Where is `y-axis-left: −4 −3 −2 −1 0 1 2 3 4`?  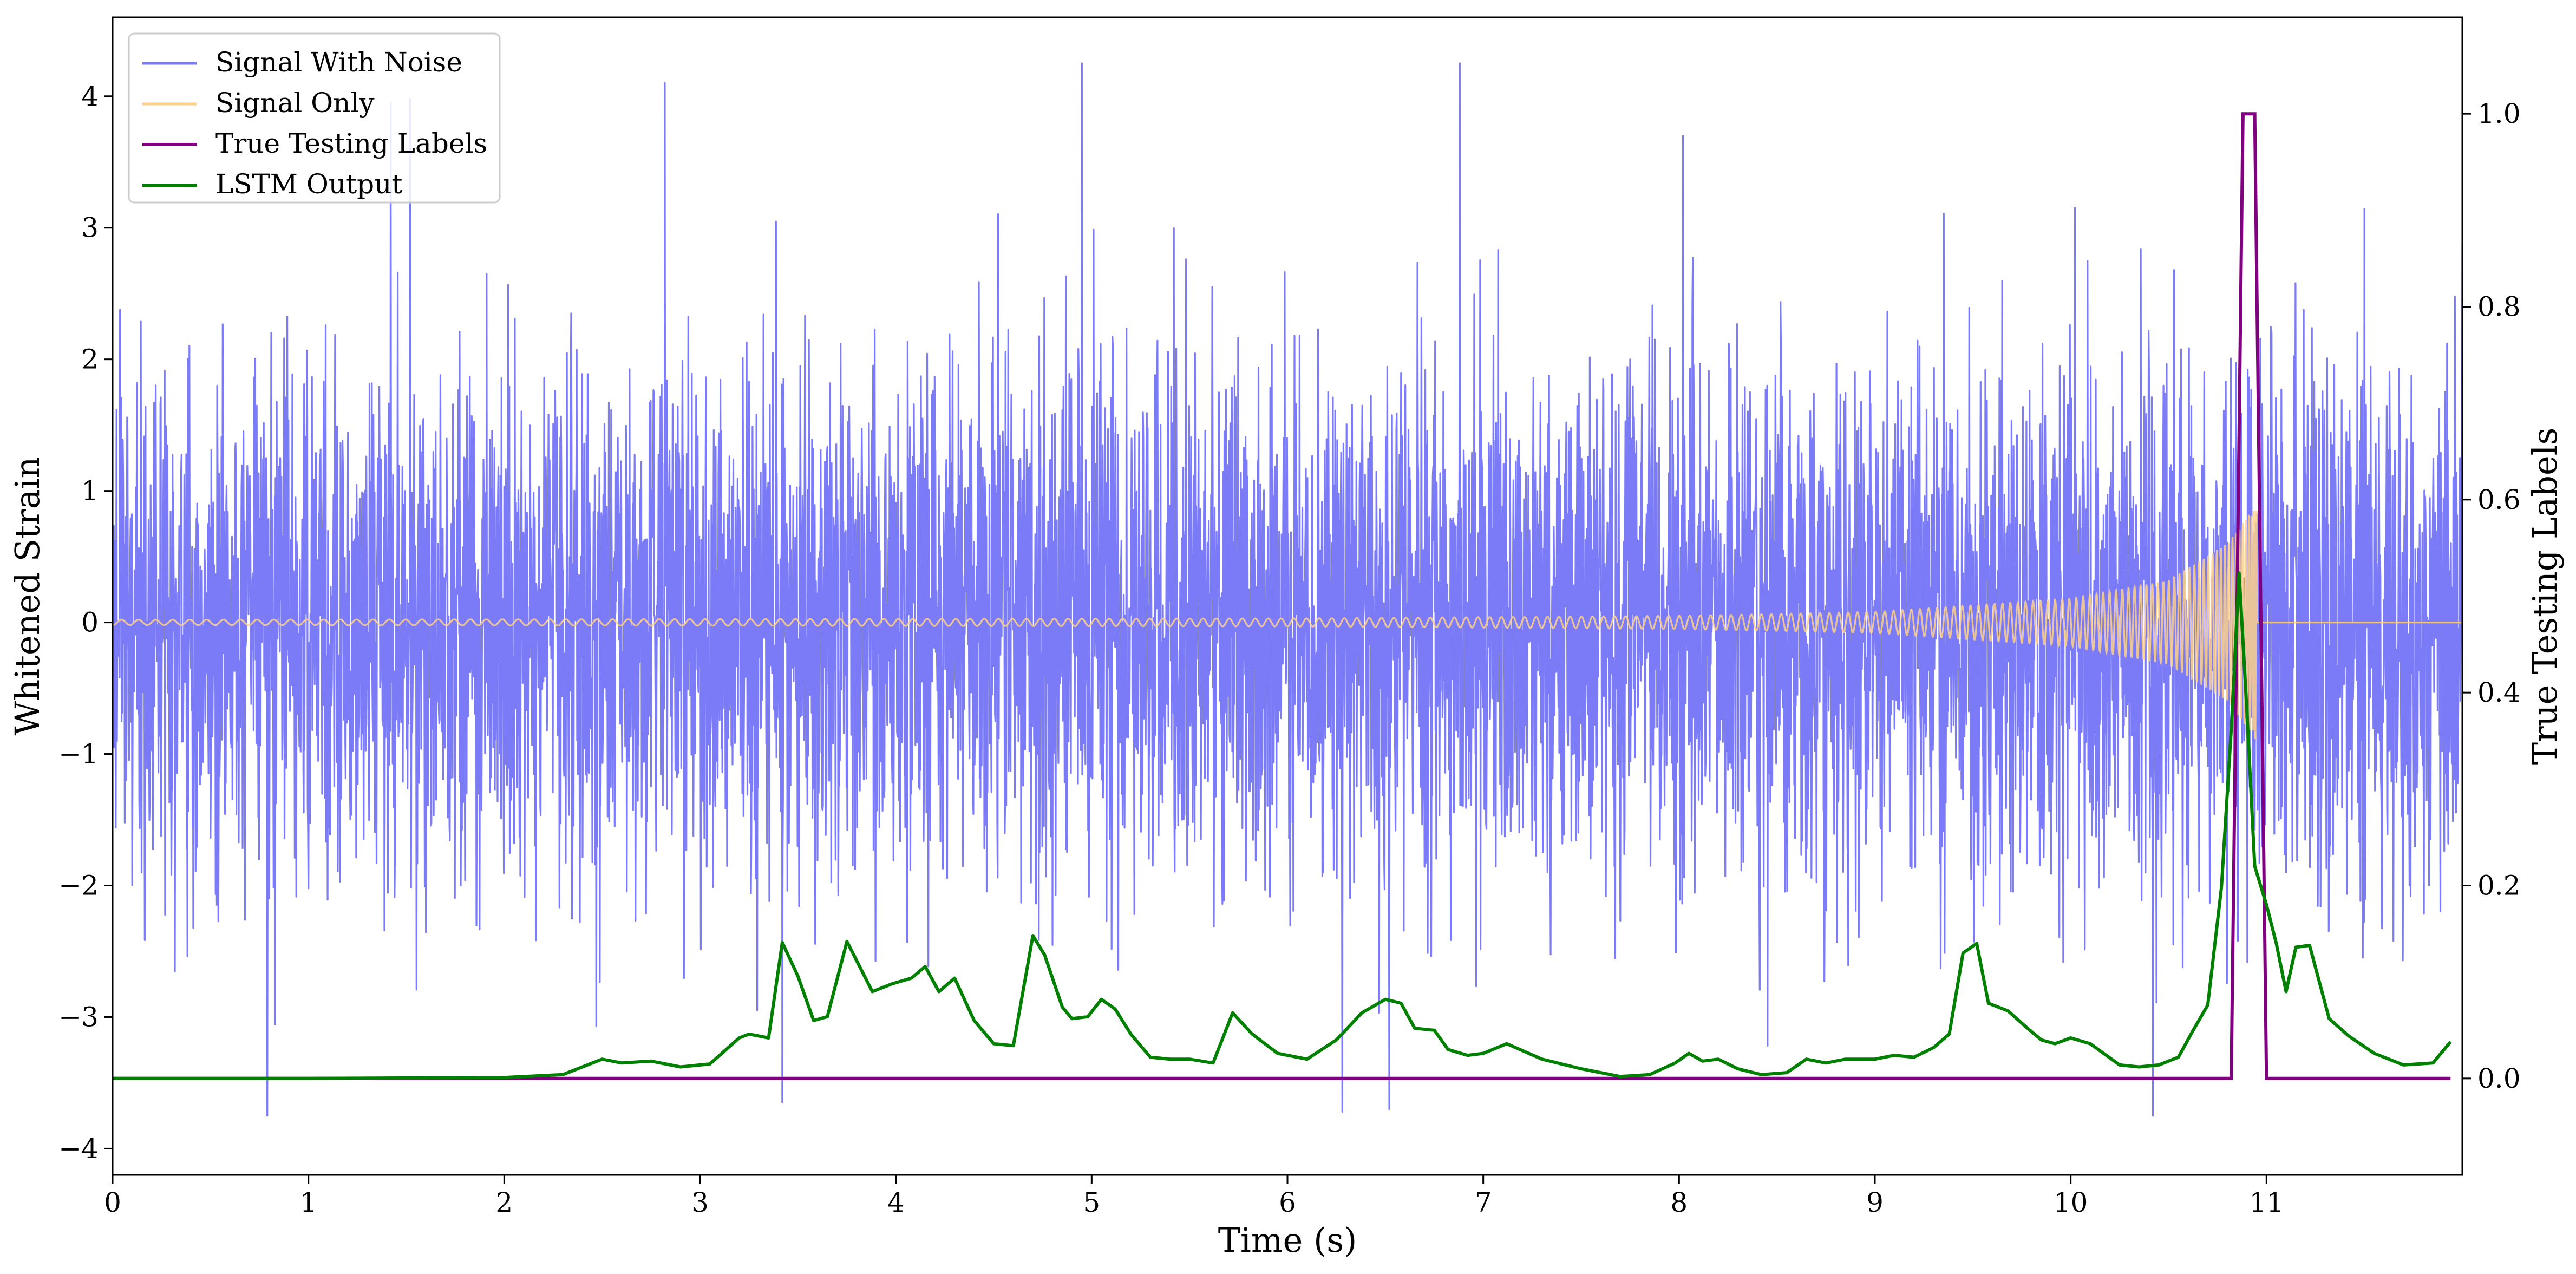 y-axis-left: −4 −3 −2 −1 0 1 2 3 4 is located at coordinates (86, 622).